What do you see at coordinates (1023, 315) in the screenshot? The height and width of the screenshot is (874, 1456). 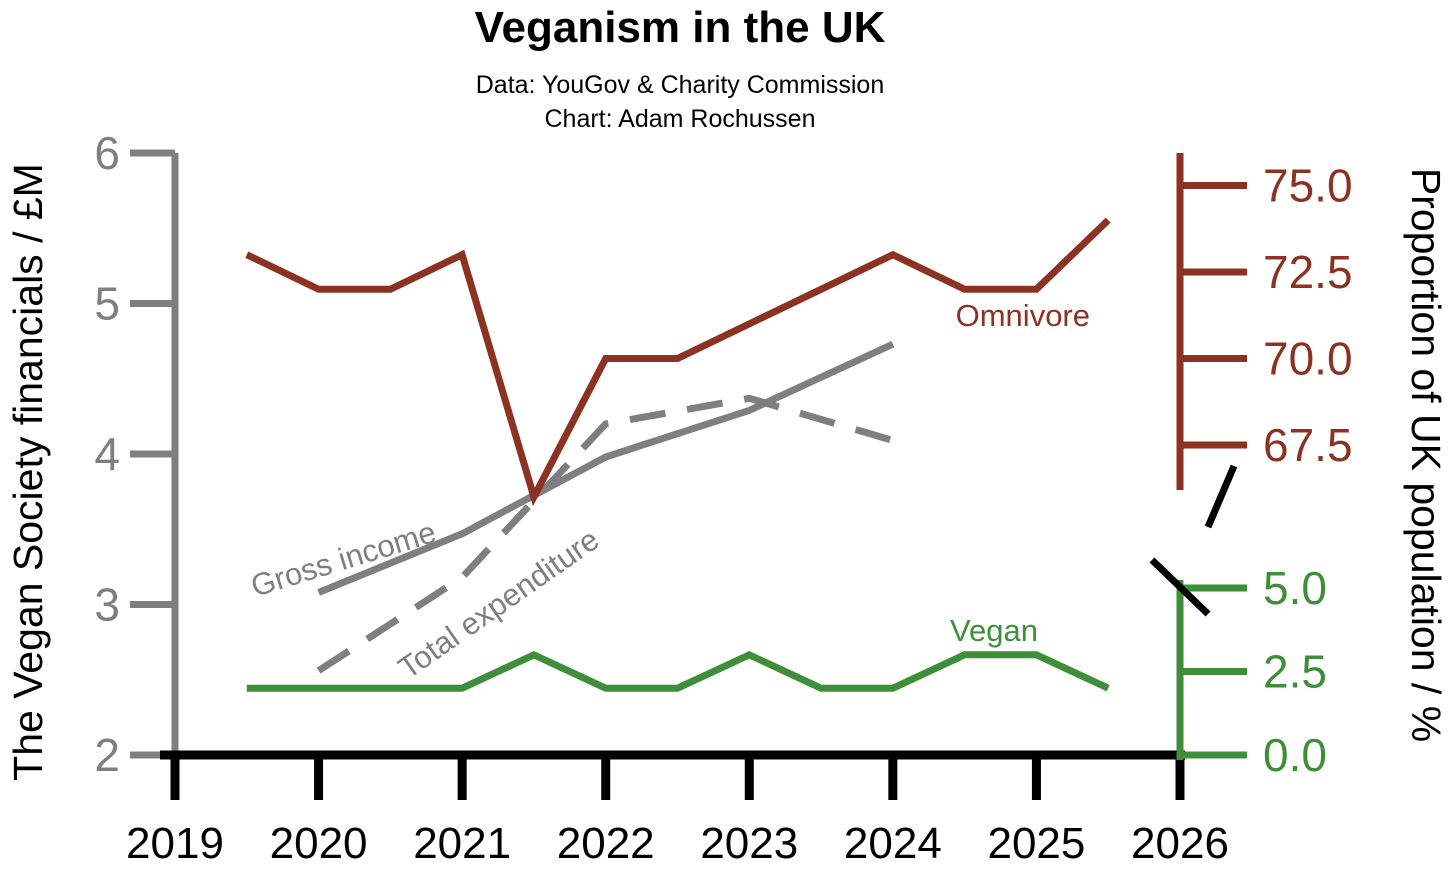 I see `series-label-omnivore: Omnivore` at bounding box center [1023, 315].